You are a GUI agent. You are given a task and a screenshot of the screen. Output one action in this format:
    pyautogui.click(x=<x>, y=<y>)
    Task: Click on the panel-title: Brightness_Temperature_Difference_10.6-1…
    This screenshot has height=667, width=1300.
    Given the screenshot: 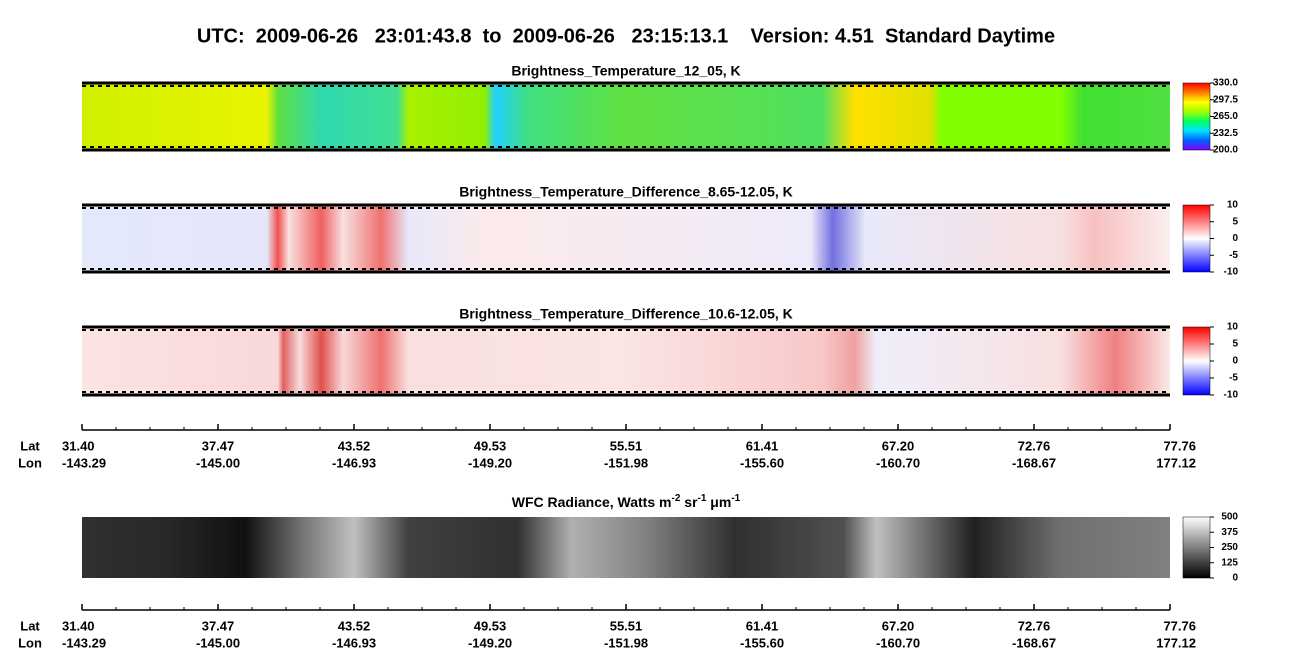 What is the action you would take?
    pyautogui.click(x=626, y=314)
    